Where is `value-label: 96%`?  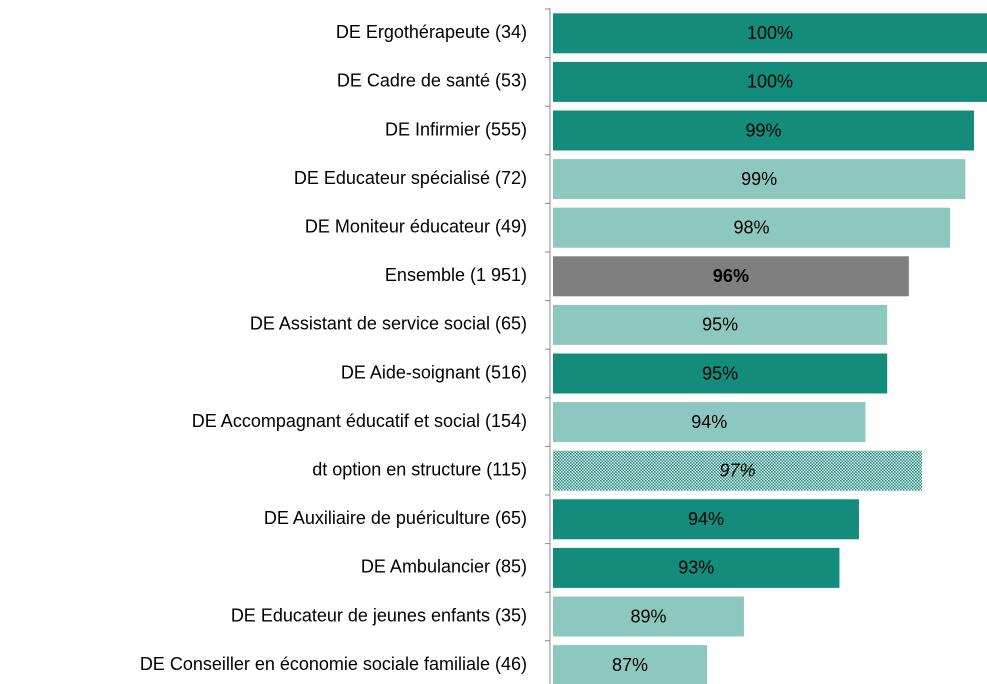 value-label: 96% is located at coordinates (731, 276).